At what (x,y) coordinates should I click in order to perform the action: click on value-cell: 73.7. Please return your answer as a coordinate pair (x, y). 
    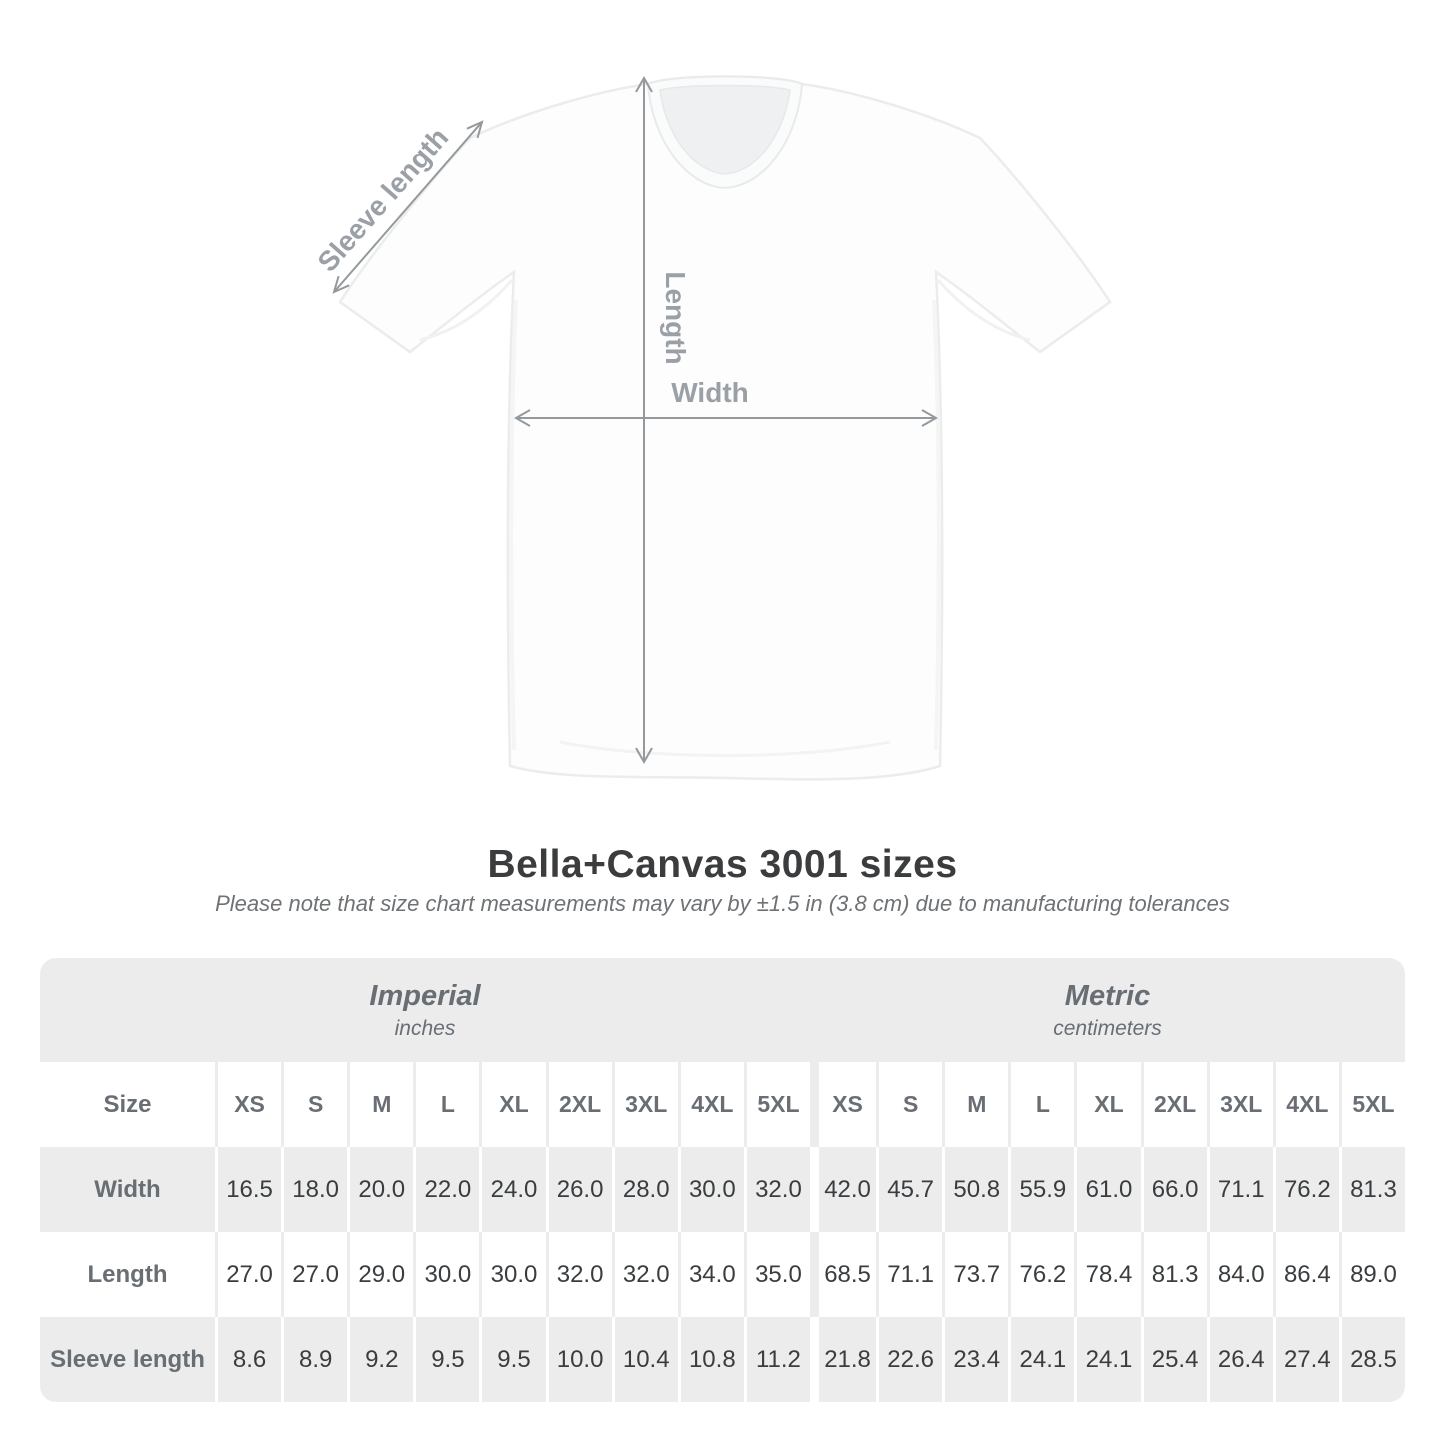
    Looking at the image, I should click on (975, 1274).